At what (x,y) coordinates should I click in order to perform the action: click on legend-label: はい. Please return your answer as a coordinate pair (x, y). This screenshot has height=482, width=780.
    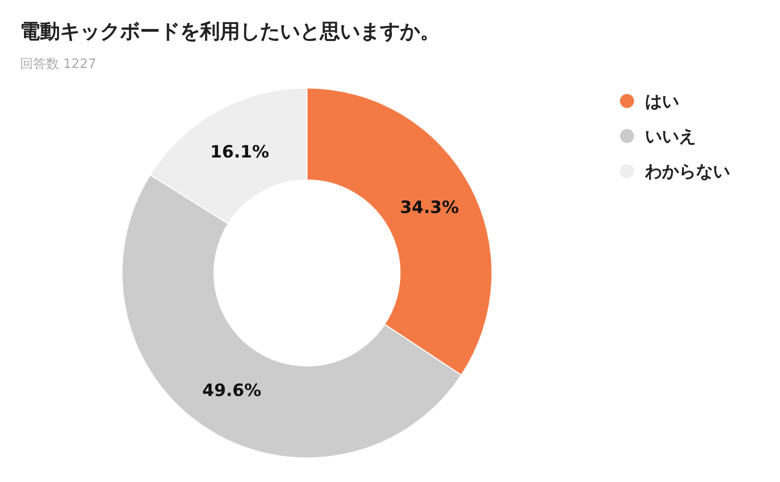
    Looking at the image, I should click on (662, 102).